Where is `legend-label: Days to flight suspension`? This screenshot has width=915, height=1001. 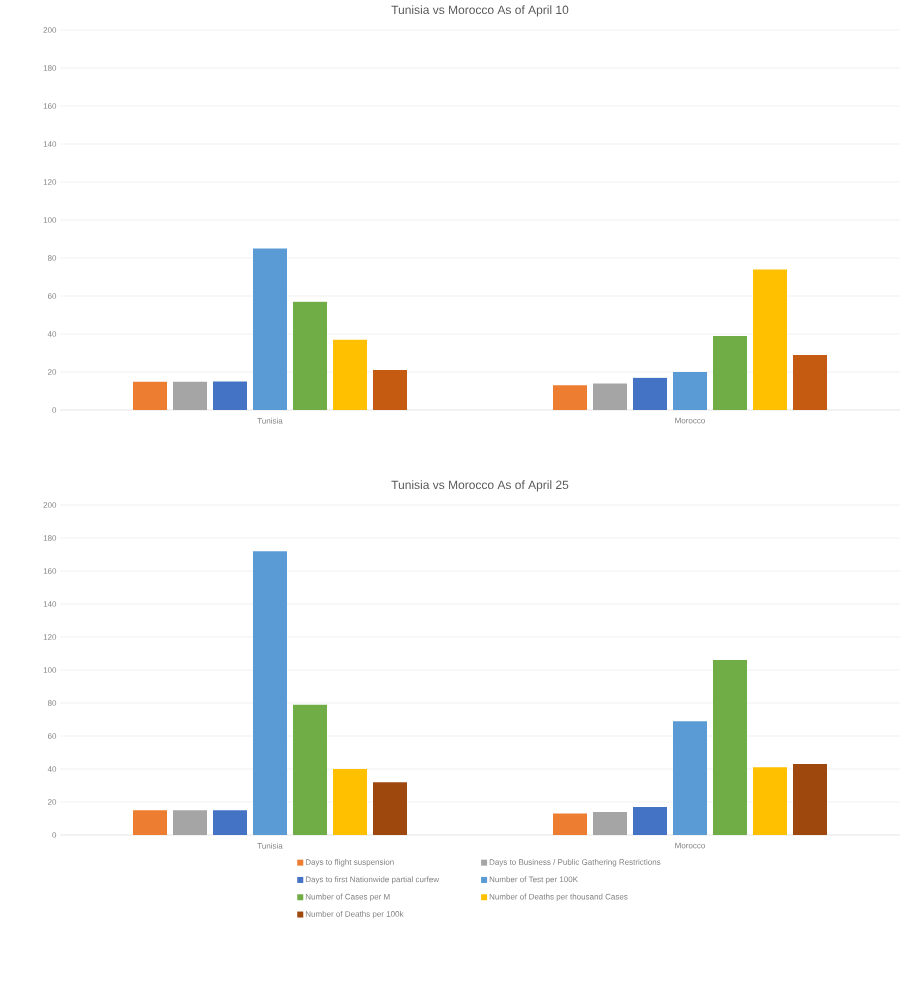
legend-label: Days to flight suspension is located at coordinates (349, 863).